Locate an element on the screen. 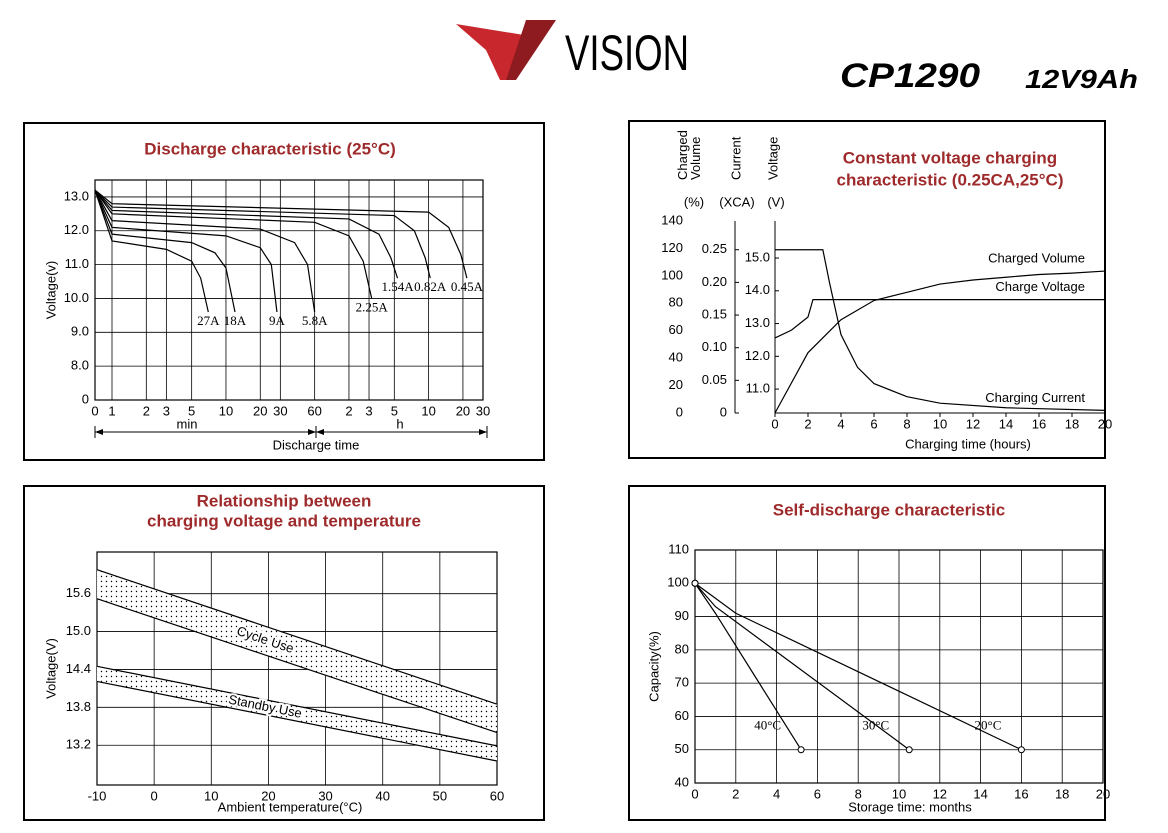 This screenshot has height=833, width=1168. y-tick-label: 11.0 is located at coordinates (758, 388).